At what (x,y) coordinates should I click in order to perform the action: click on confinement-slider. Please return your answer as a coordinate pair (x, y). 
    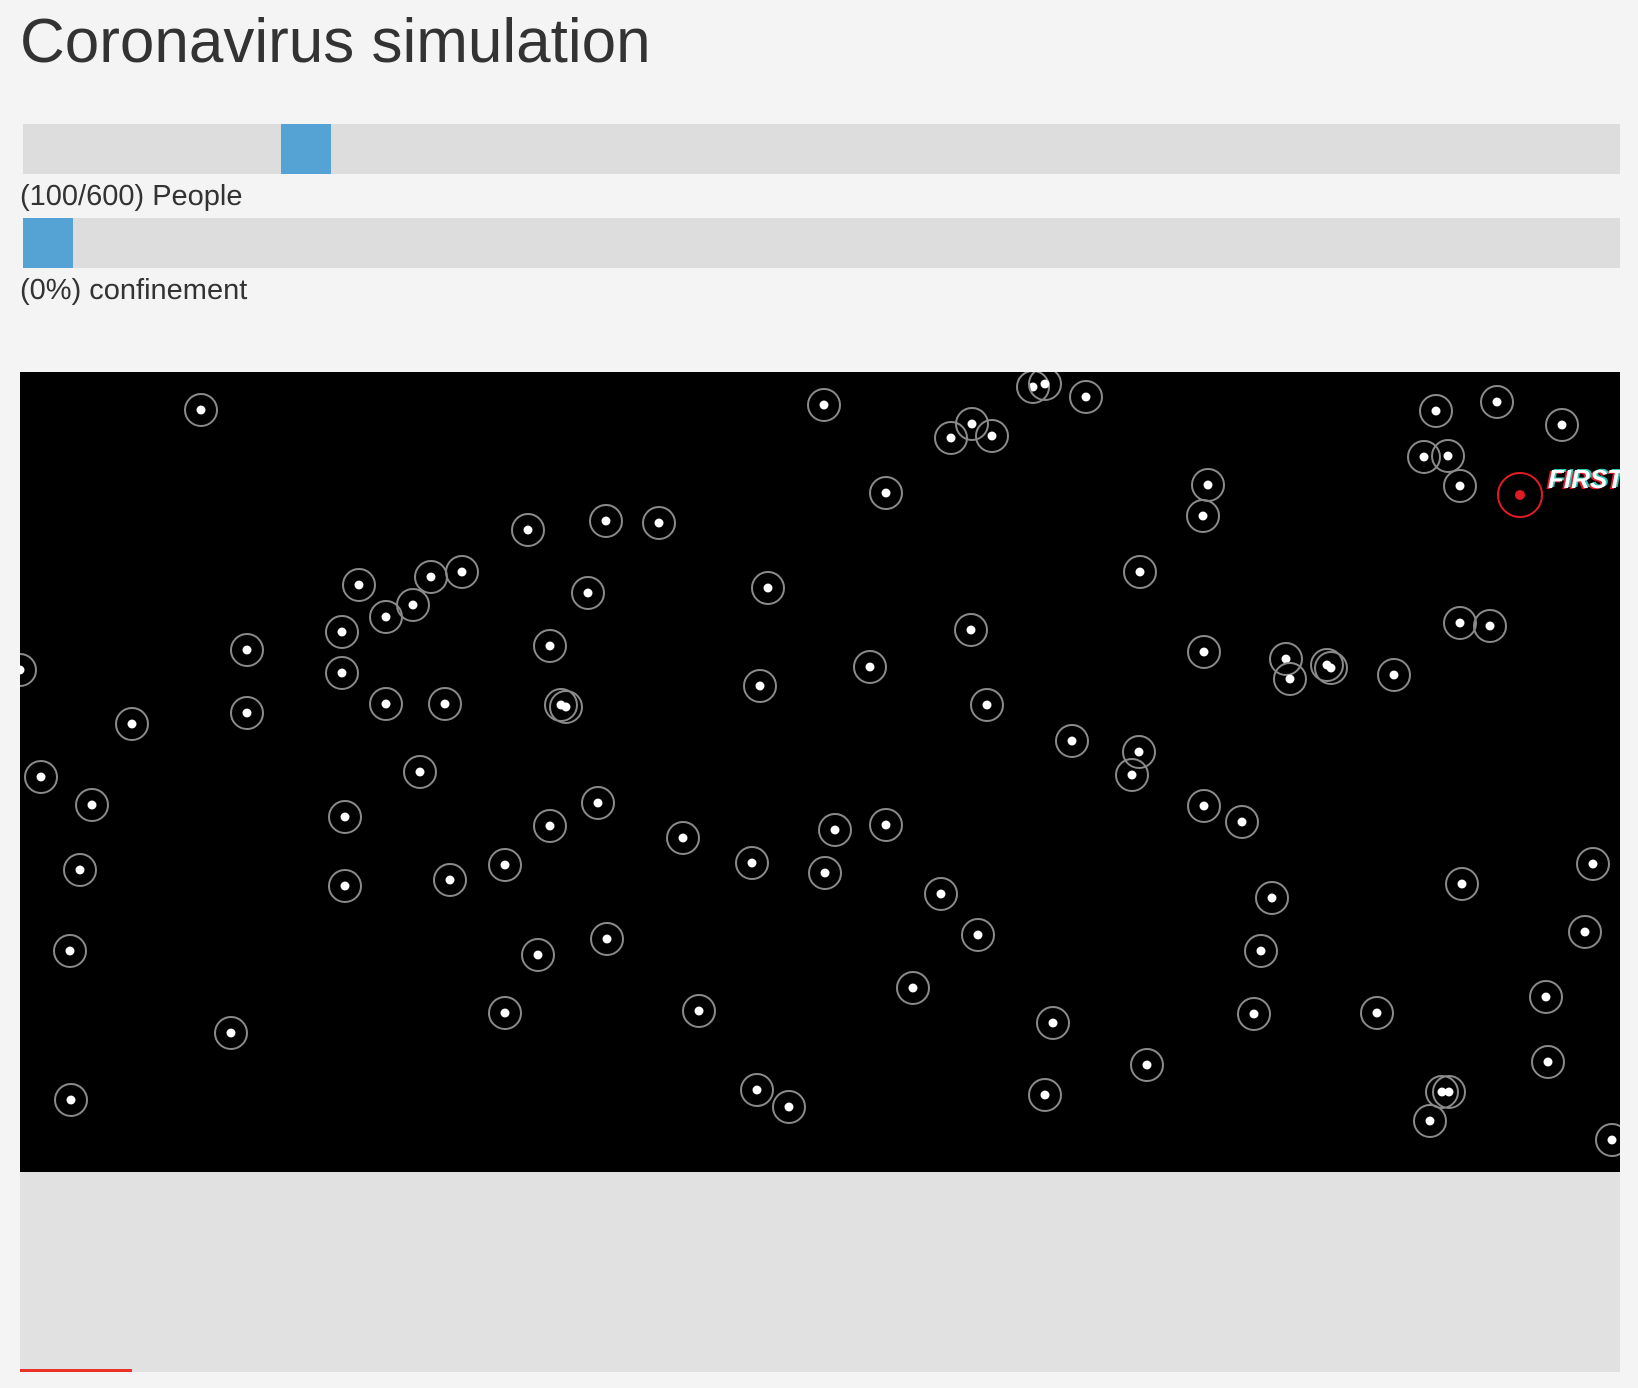
    Looking at the image, I should click on (821, 243).